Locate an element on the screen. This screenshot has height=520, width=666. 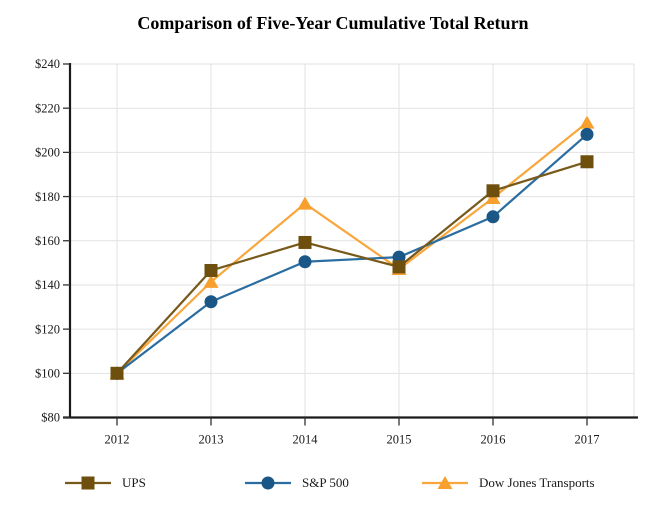
legend-marker-triangle-icon is located at coordinates (445, 482).